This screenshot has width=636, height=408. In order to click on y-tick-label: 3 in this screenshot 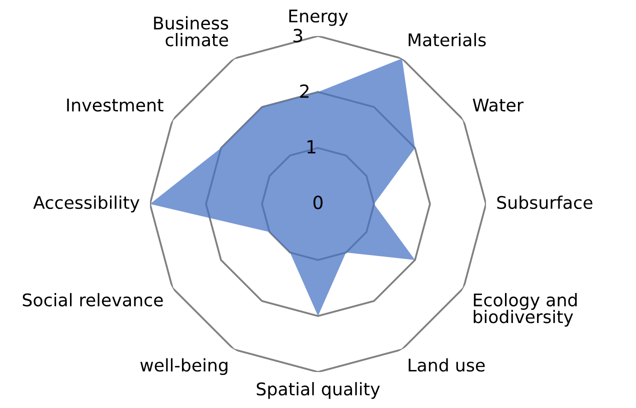, I will do `click(298, 35)`.